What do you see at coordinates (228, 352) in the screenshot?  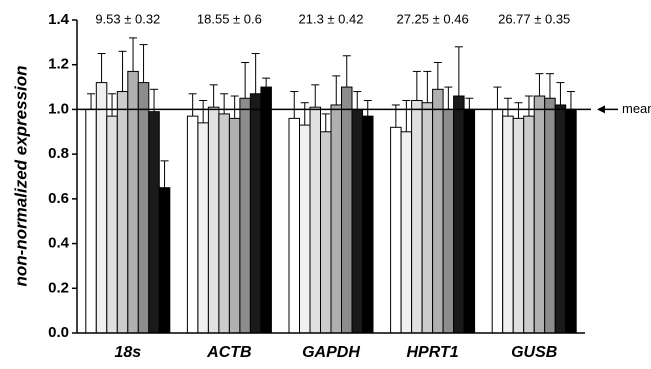 I see `x-tick-label: ACTB` at bounding box center [228, 352].